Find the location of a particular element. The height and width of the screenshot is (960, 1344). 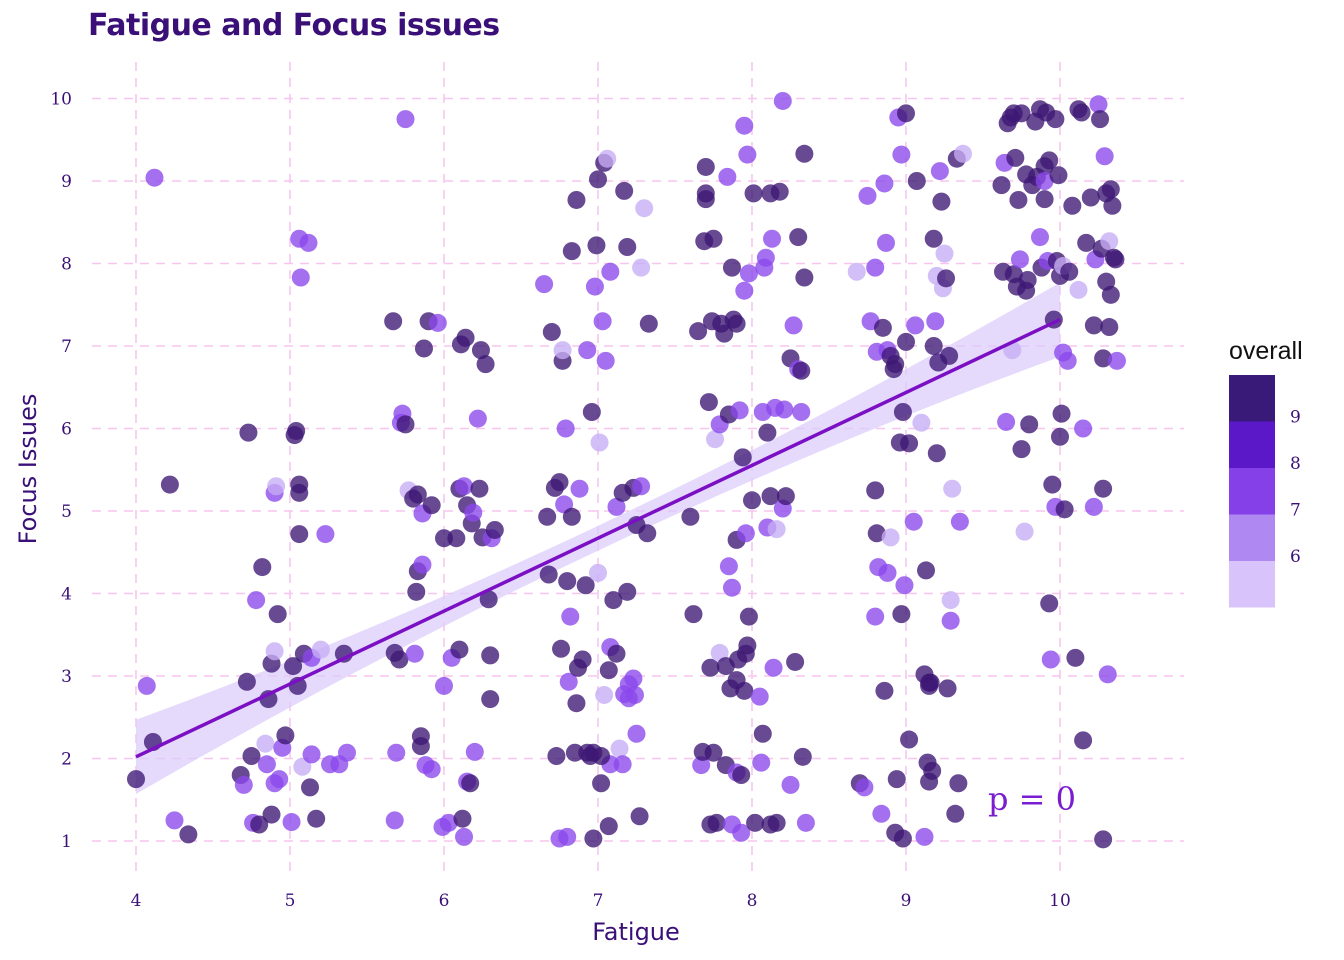

legend: overall 9 8 7 6 is located at coordinates (1266, 472).